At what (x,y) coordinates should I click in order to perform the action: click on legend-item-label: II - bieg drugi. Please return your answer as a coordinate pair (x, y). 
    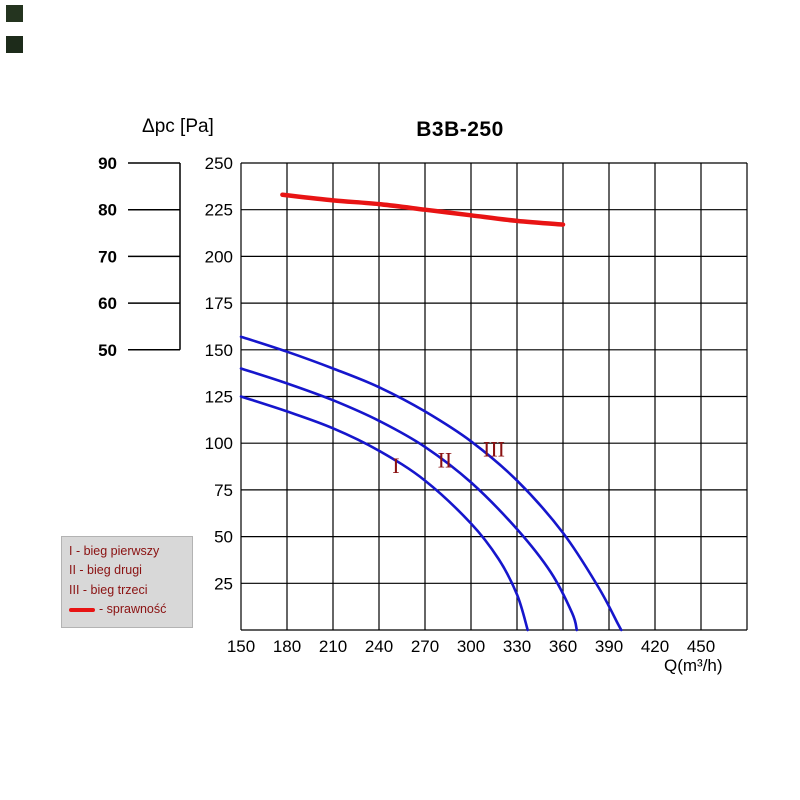
    Looking at the image, I should click on (105, 570).